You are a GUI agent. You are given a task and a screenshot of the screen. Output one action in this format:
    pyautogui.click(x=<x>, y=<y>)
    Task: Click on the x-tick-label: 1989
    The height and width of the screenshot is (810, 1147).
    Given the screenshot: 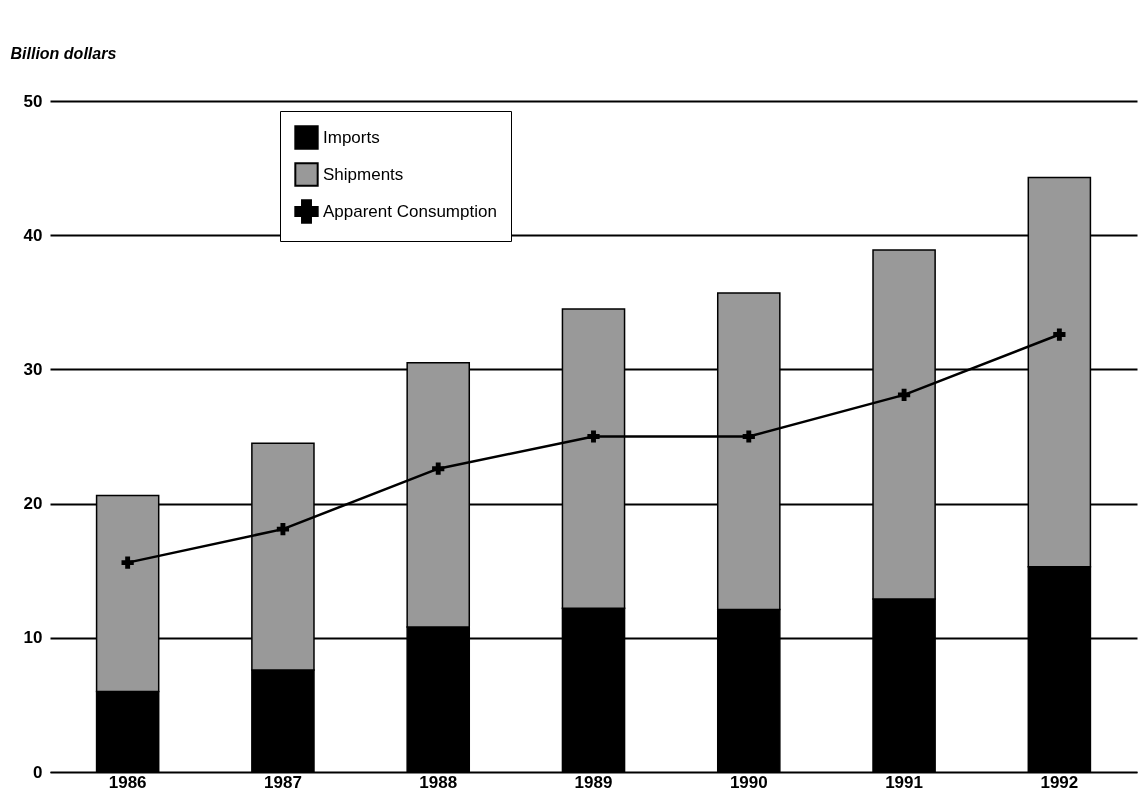 What is the action you would take?
    pyautogui.click(x=593, y=782)
    